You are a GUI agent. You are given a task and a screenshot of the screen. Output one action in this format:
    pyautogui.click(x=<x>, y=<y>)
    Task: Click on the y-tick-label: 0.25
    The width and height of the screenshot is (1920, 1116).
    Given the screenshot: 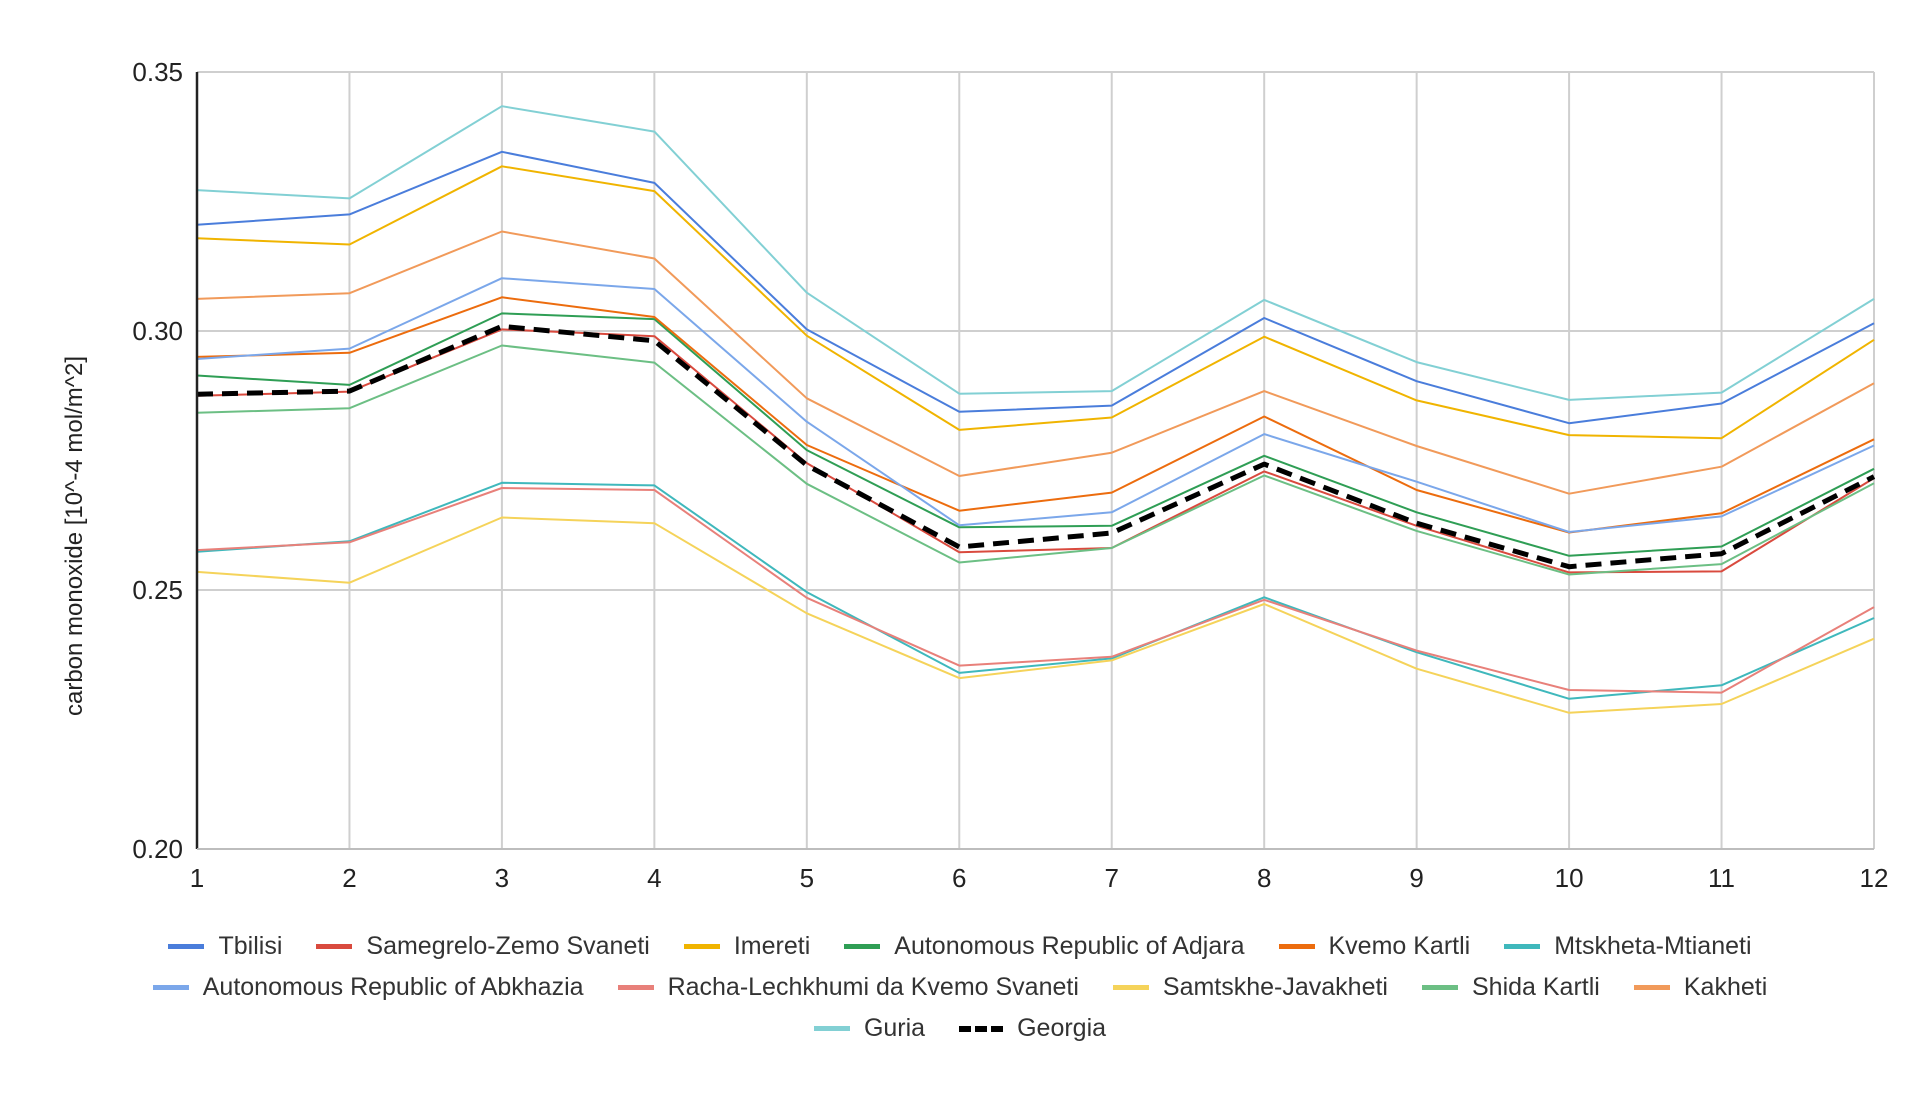 What is the action you would take?
    pyautogui.click(x=157, y=590)
    